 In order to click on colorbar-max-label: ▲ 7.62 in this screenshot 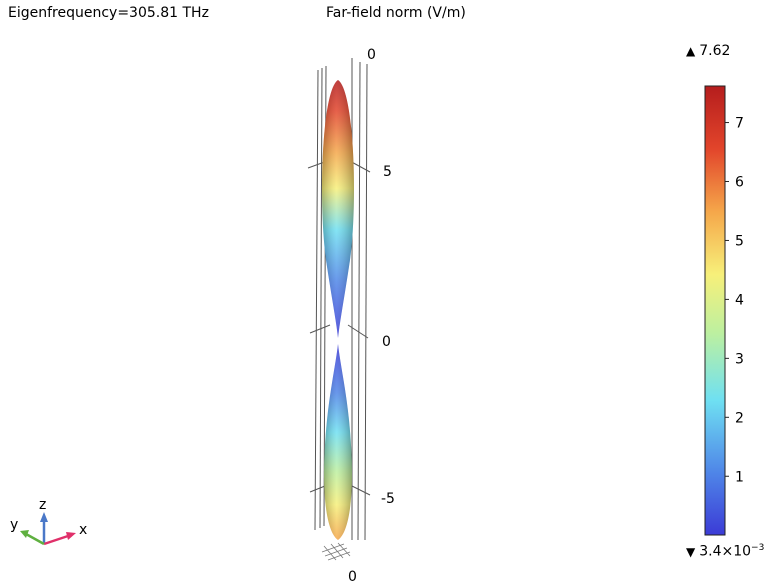, I will do `click(708, 51)`.